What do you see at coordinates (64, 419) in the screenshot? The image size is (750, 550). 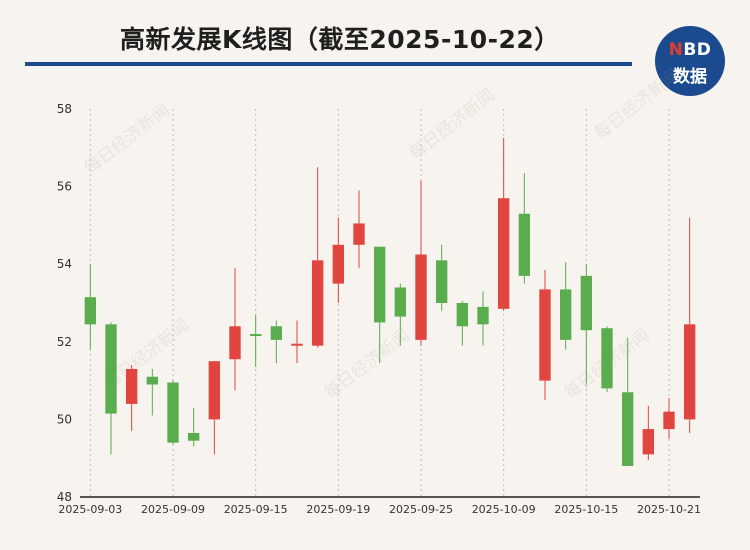 I see `y-tick-label: 50` at bounding box center [64, 419].